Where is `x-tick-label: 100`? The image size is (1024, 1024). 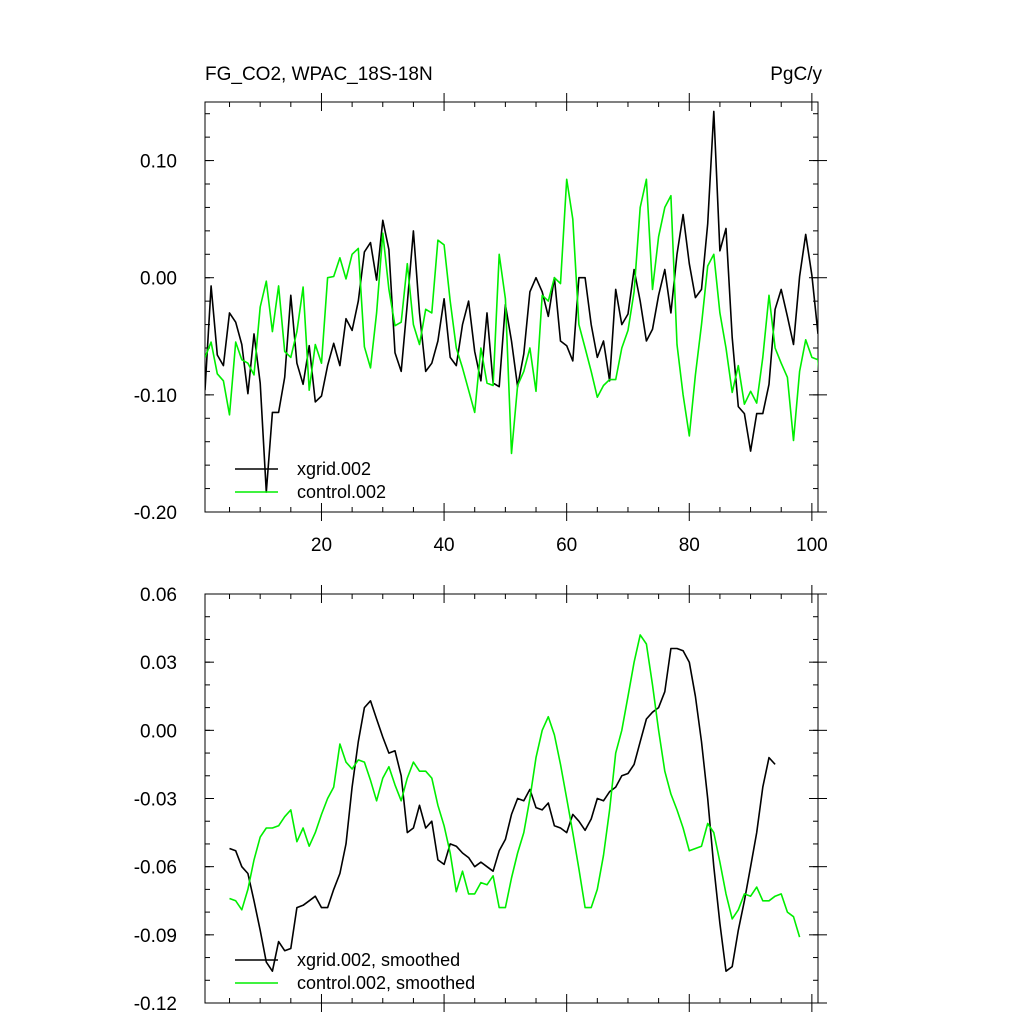
x-tick-label: 100 is located at coordinates (812, 545).